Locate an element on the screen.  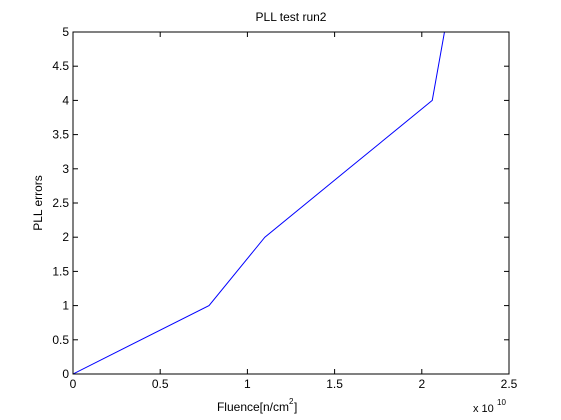
y-tick-label: 1 is located at coordinates (65, 306).